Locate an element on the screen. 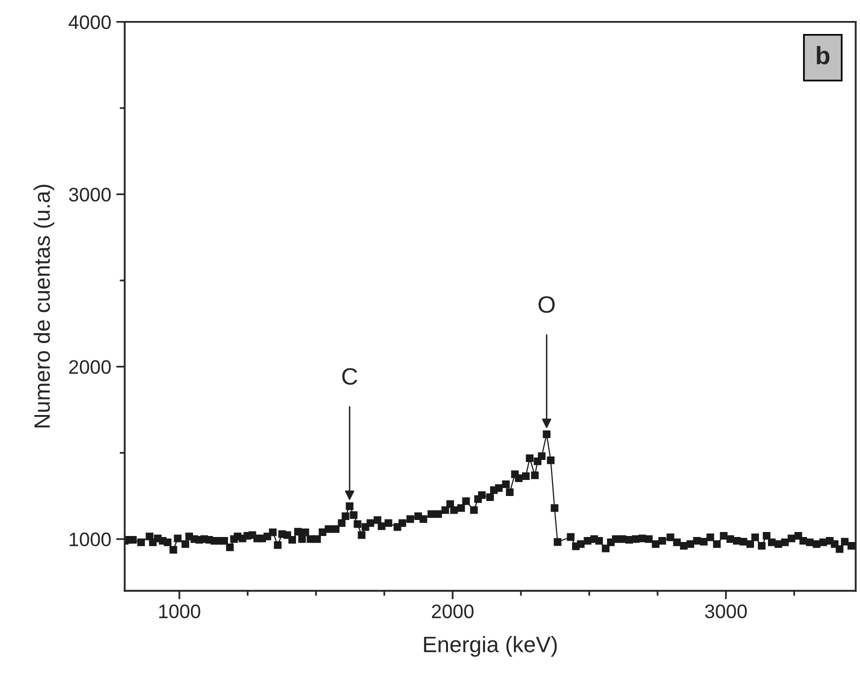 The height and width of the screenshot is (683, 860). x-tick-label: 2000 is located at coordinates (453, 611).